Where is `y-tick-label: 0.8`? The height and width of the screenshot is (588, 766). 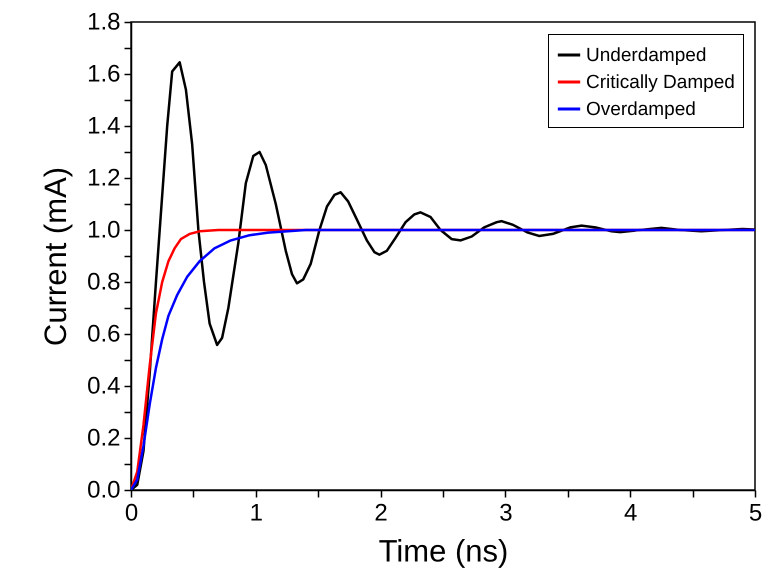 y-tick-label: 0.8 is located at coordinates (103, 282).